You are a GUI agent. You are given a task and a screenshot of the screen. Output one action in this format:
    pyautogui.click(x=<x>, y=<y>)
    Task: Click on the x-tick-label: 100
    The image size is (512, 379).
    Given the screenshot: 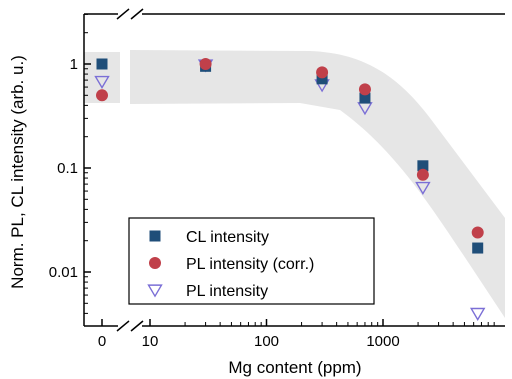 What is the action you would take?
    pyautogui.click(x=266, y=341)
    